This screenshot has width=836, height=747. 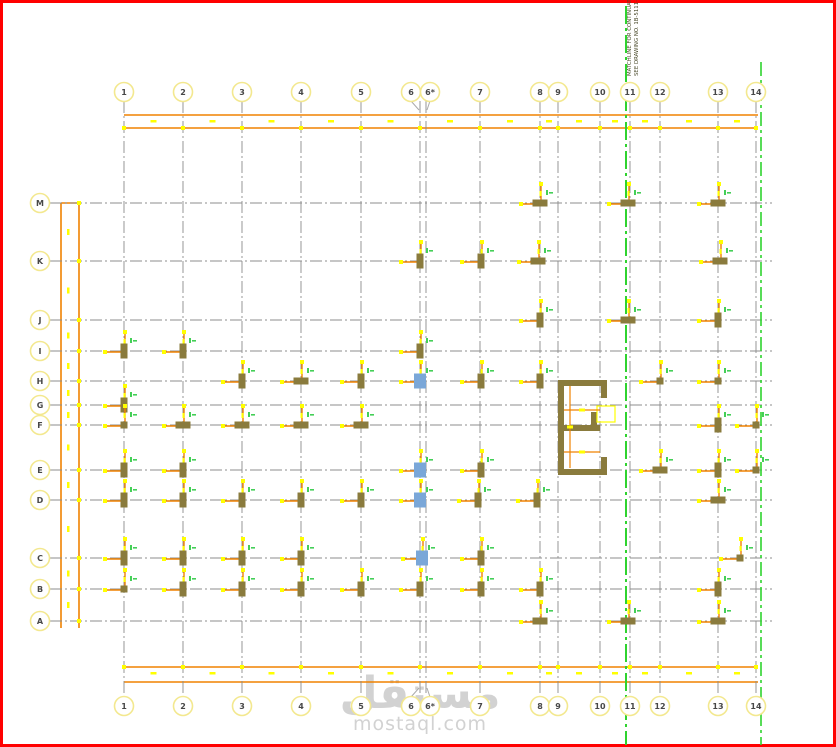 I want to click on axis-bubble-bottom-9-label: 9, so click(x=558, y=706).